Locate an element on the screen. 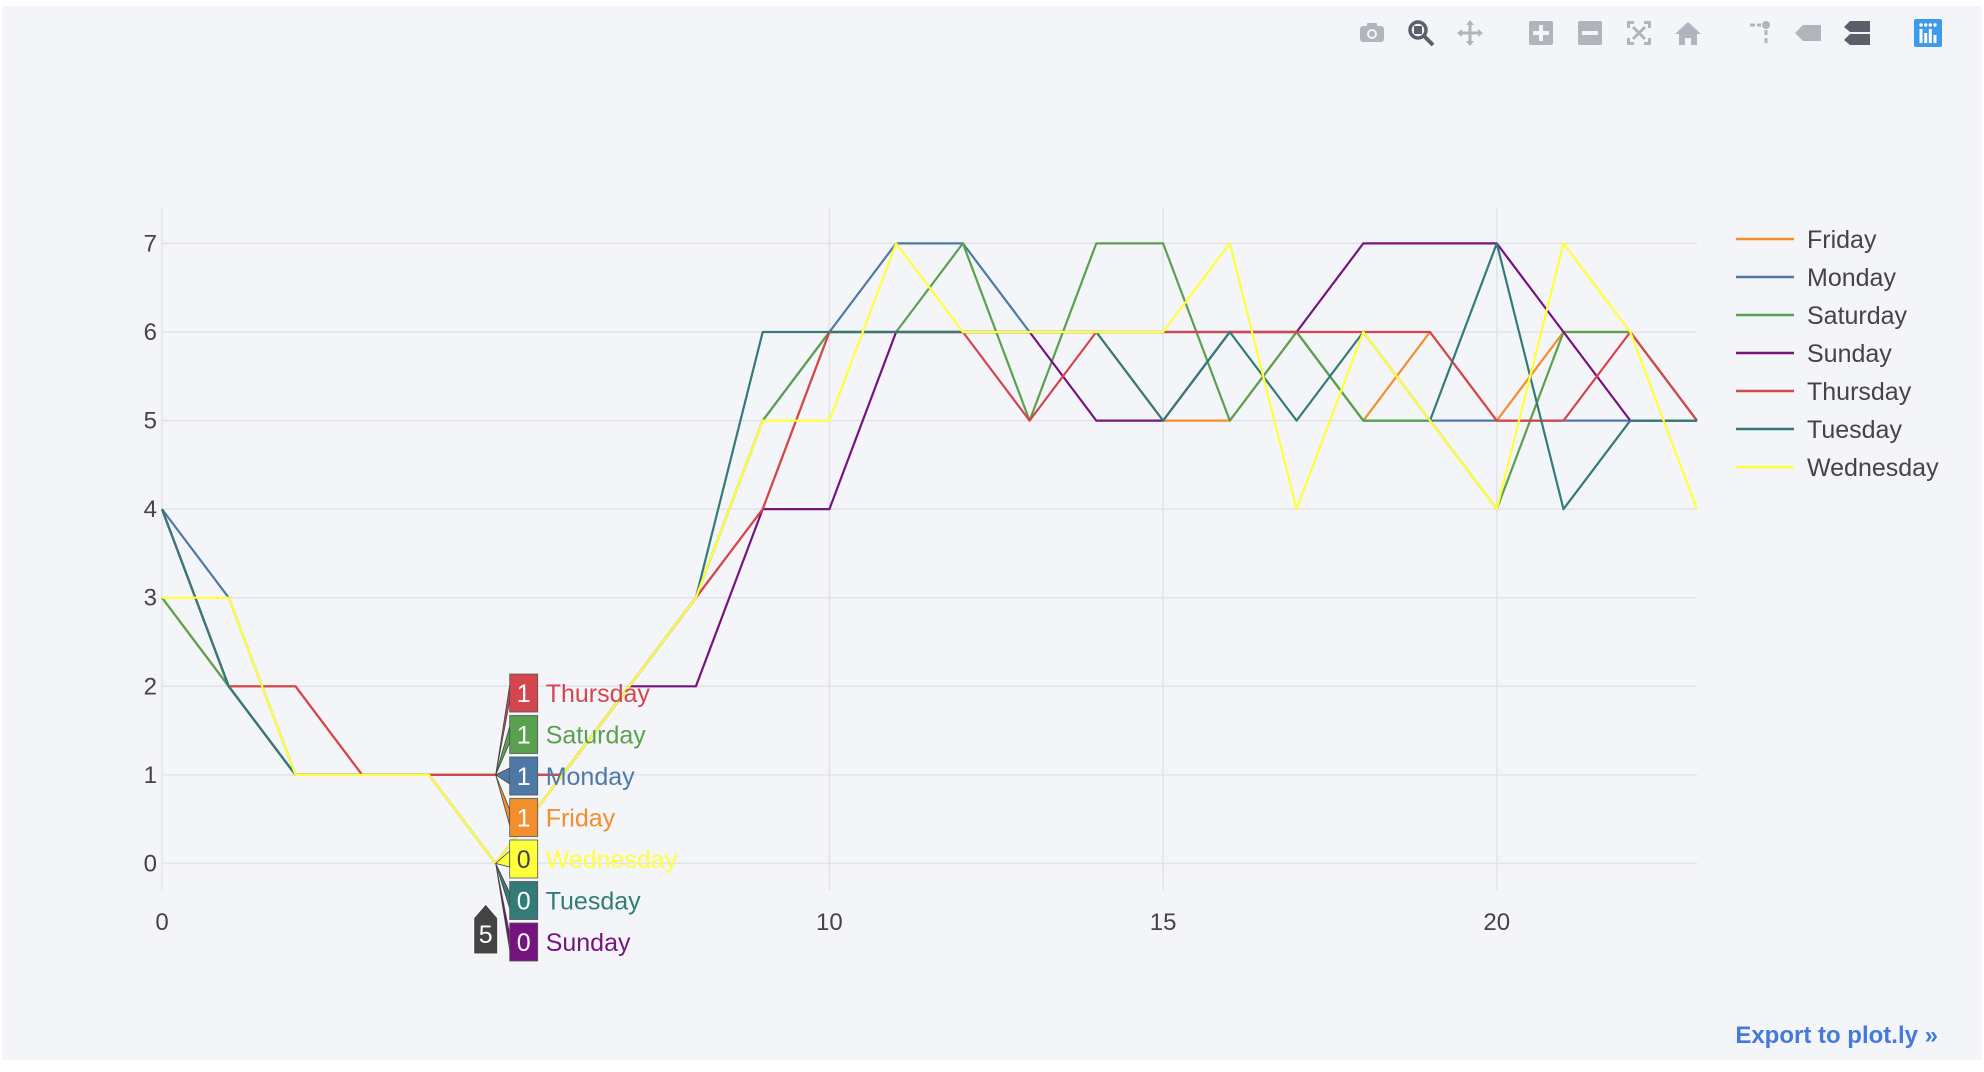  home-button is located at coordinates (1688, 33).